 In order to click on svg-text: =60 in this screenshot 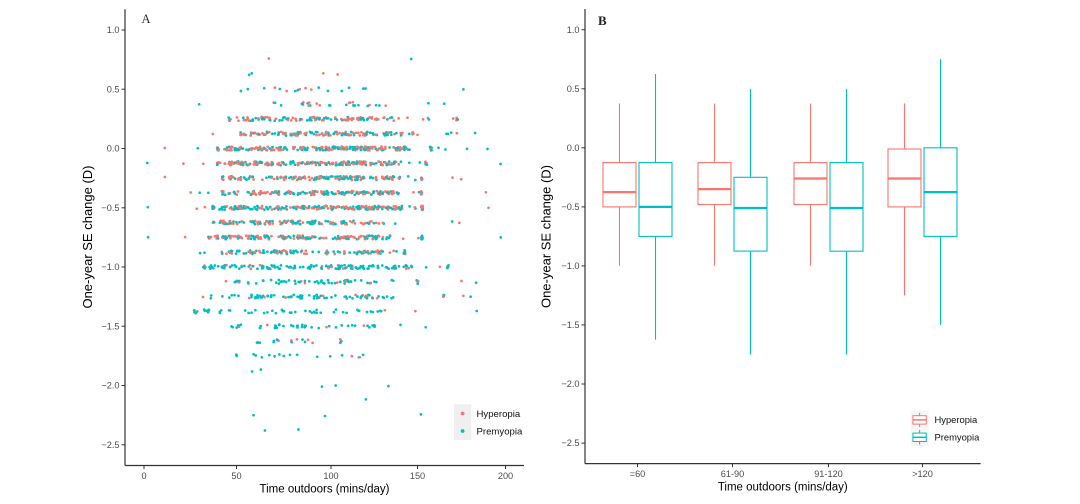, I will do `click(638, 474)`.